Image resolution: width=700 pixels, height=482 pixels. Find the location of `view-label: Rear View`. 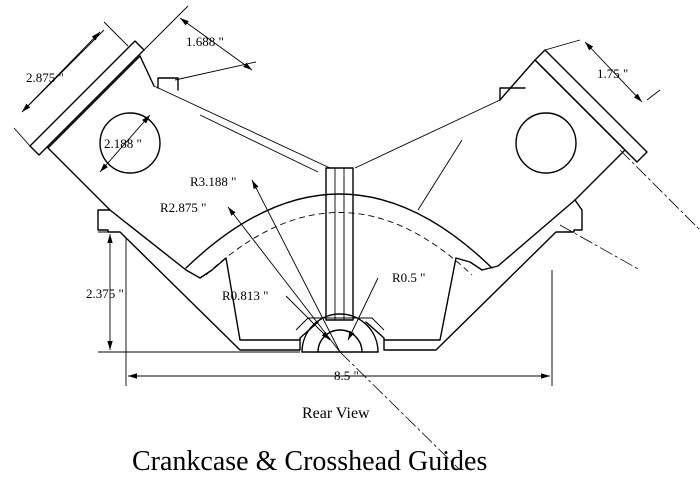

view-label: Rear View is located at coordinates (336, 413).